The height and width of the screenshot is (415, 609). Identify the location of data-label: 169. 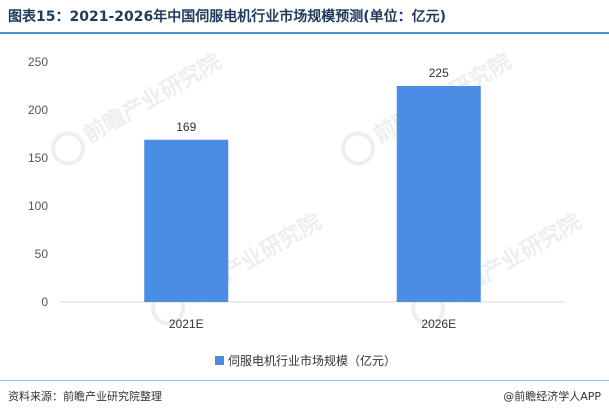
(186, 127).